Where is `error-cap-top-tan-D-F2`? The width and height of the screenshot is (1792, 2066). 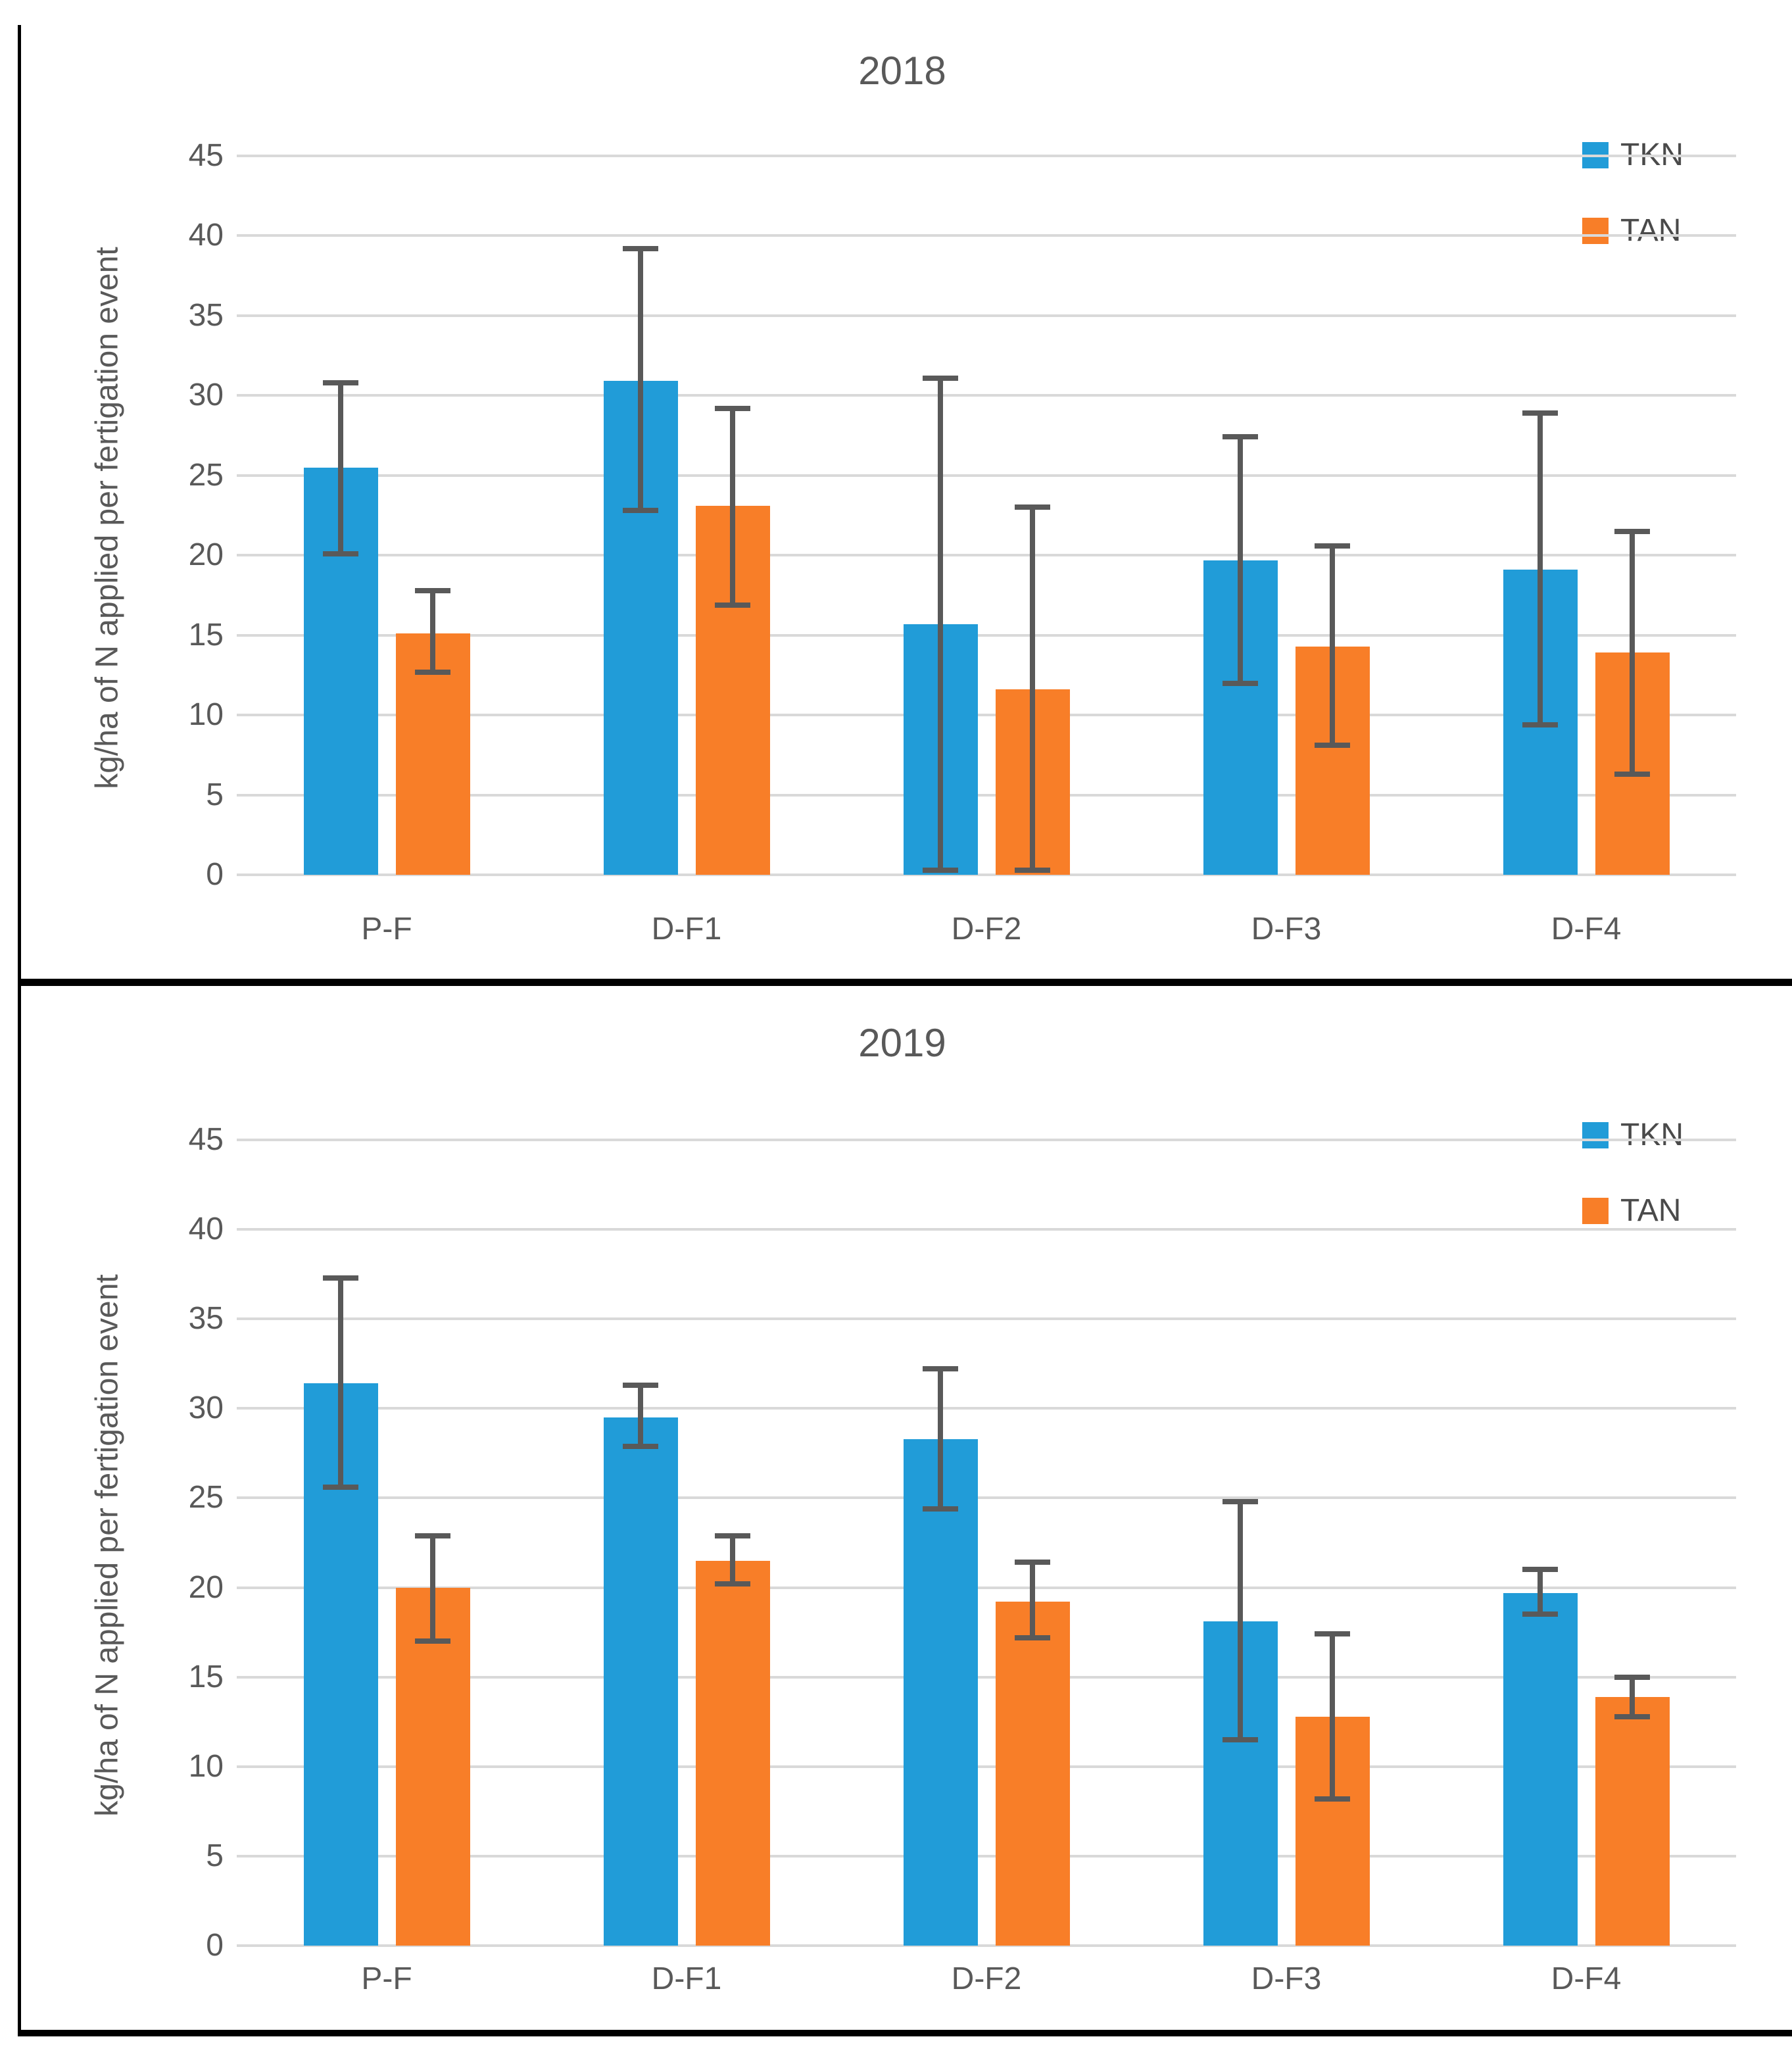 error-cap-top-tan-D-F2 is located at coordinates (1032, 1562).